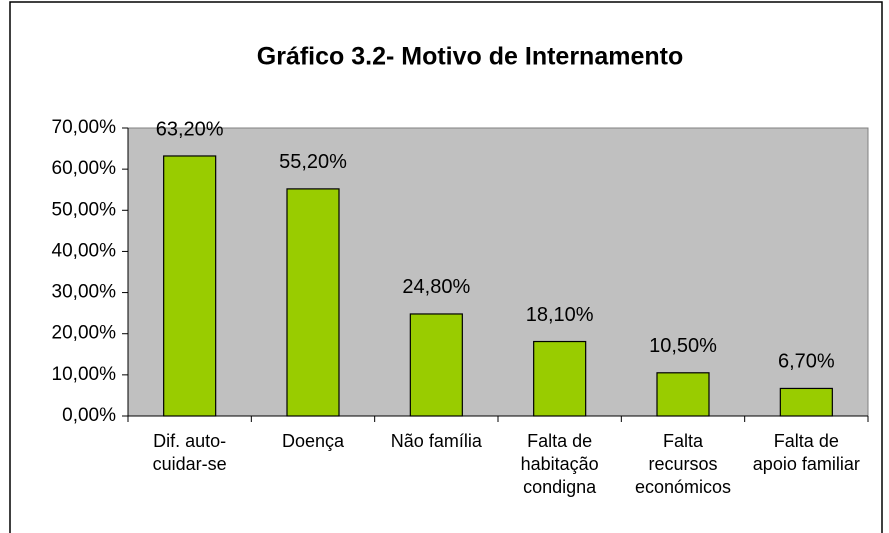 The width and height of the screenshot is (889, 533). I want to click on y-tick-label: 70,00%, so click(84, 127).